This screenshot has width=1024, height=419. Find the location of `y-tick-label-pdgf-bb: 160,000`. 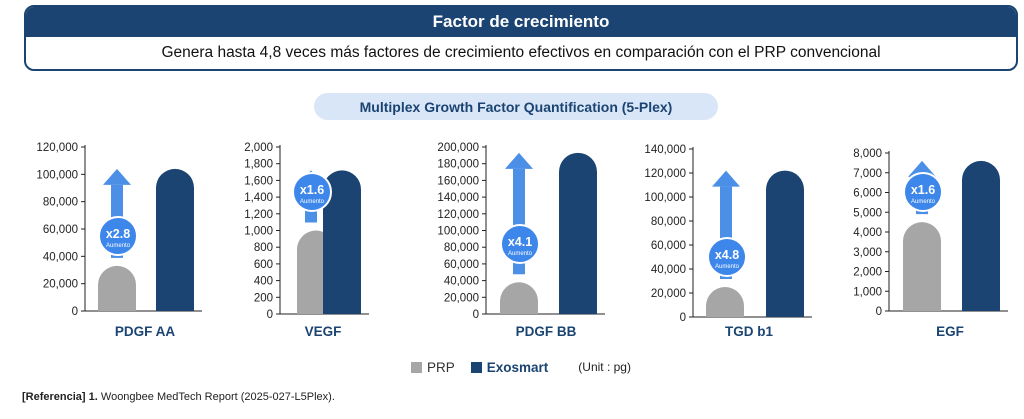

y-tick-label-pdgf-bb: 160,000 is located at coordinates (458, 181).